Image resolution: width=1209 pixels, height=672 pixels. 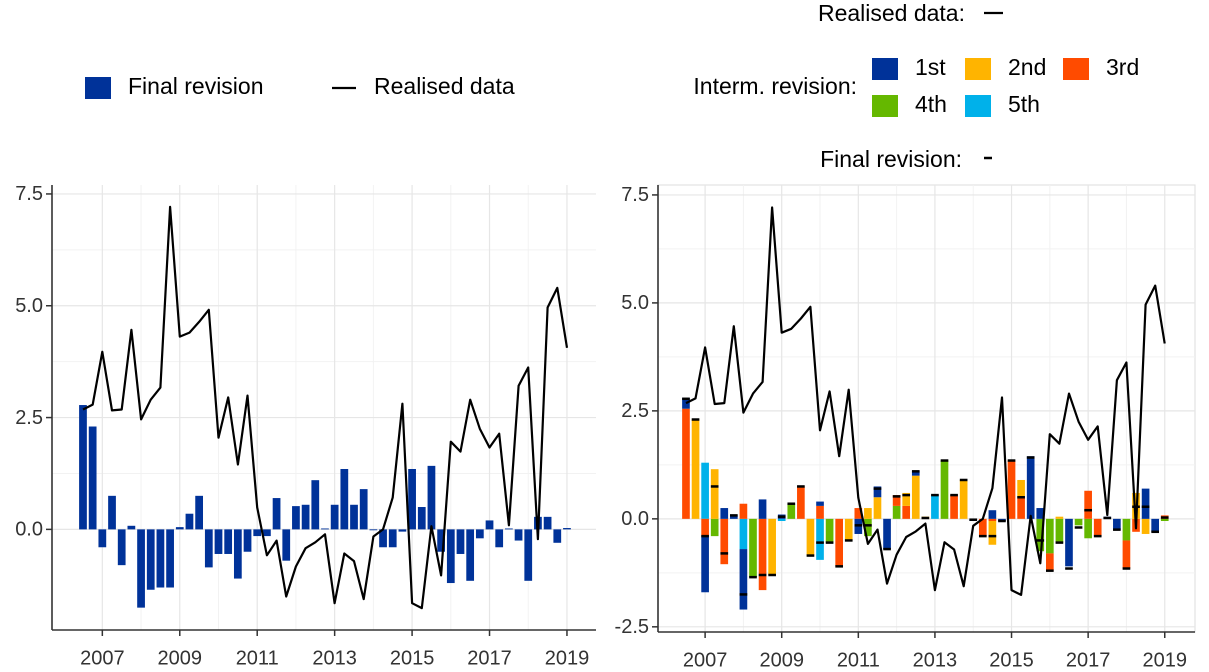 I want to click on y-tick-label: 7.5, so click(x=29, y=194).